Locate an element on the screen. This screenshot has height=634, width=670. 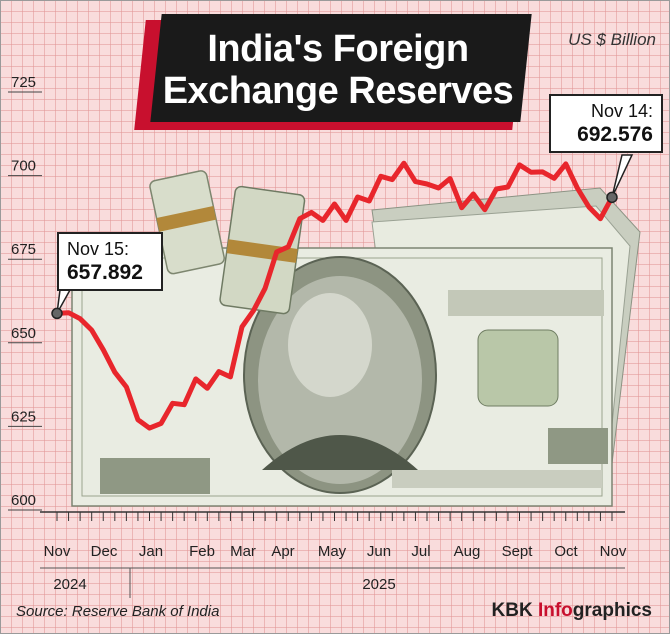
chart-title-line2: Exchange Reserves is located at coordinates (338, 91).